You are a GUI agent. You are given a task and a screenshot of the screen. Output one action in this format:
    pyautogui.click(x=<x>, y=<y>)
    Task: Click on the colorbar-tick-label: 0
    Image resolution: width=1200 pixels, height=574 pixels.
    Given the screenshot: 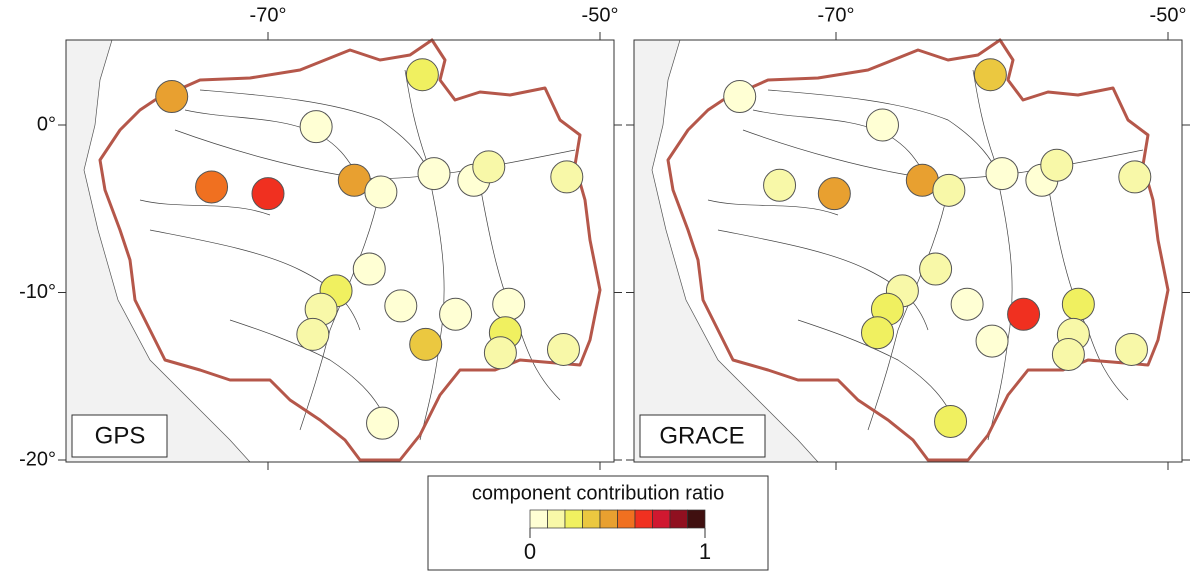 What is the action you would take?
    pyautogui.click(x=530, y=551)
    